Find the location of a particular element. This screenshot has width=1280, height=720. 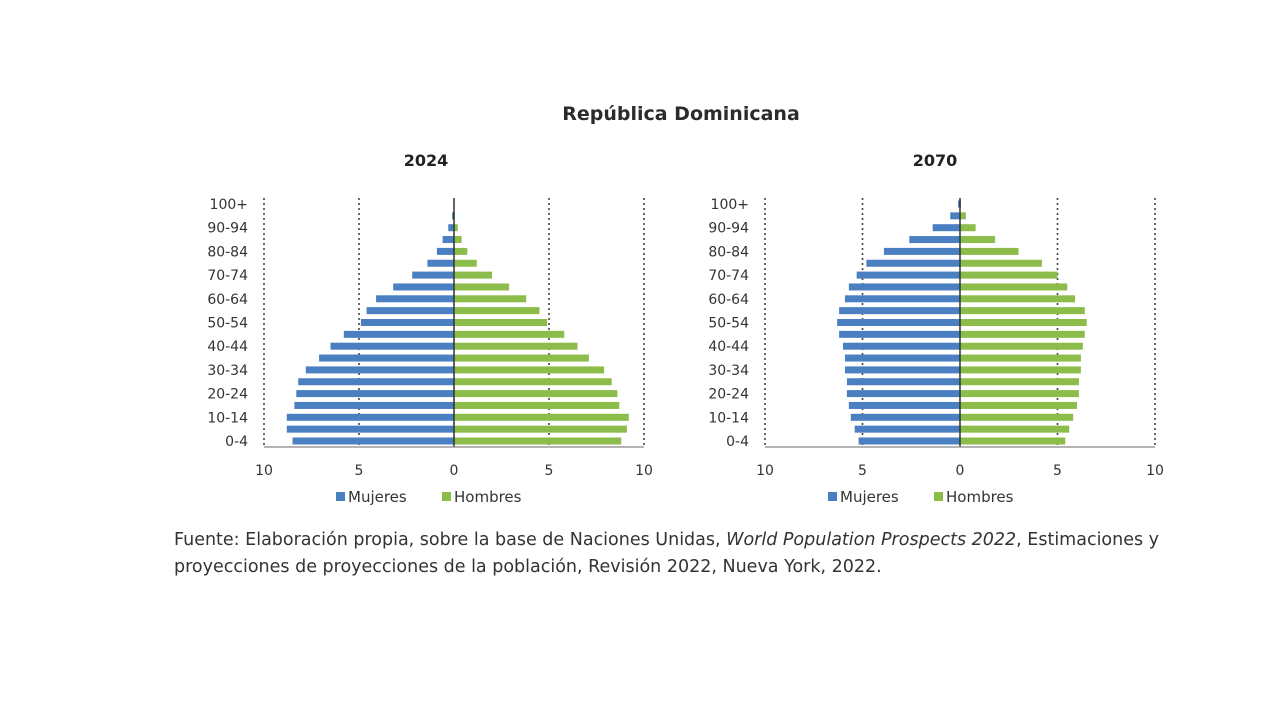

chart-title: 2024 is located at coordinates (426, 160).